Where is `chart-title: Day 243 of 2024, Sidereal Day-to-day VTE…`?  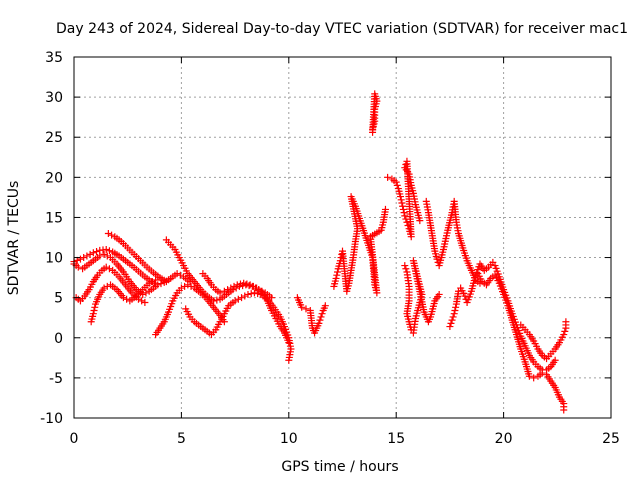 chart-title: Day 243 of 2024, Sidereal Day-to-day VTE… is located at coordinates (342, 29).